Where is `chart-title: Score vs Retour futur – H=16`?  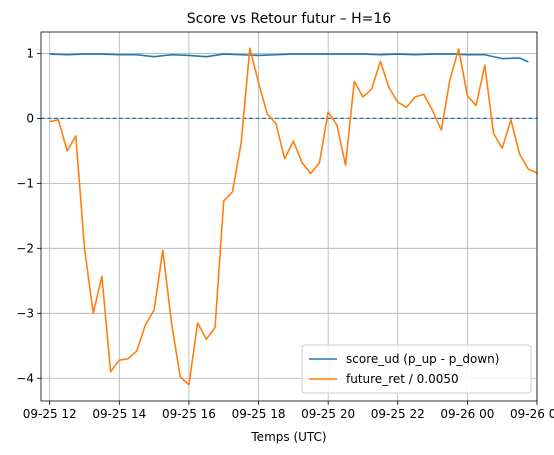 chart-title: Score vs Retour futur – H=16 is located at coordinates (289, 19).